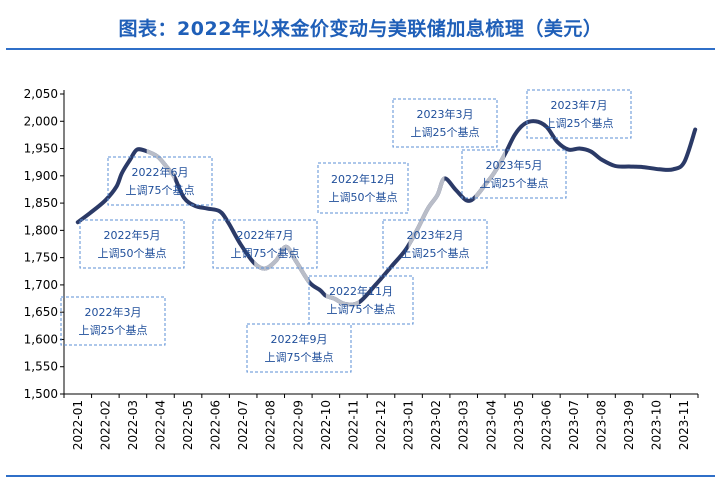  Describe the element at coordinates (113, 312) in the screenshot. I see `annotation-date: 2022年3月` at that location.